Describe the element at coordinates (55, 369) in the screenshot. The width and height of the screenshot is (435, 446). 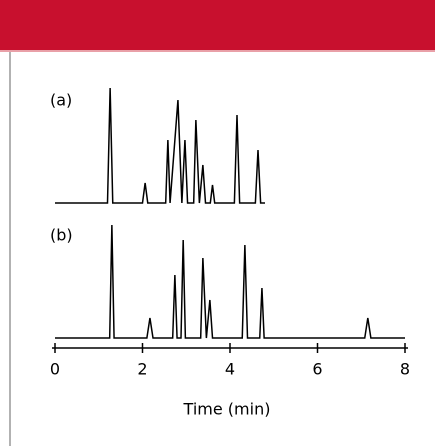
I see `x-tick-label: 0` at that location.